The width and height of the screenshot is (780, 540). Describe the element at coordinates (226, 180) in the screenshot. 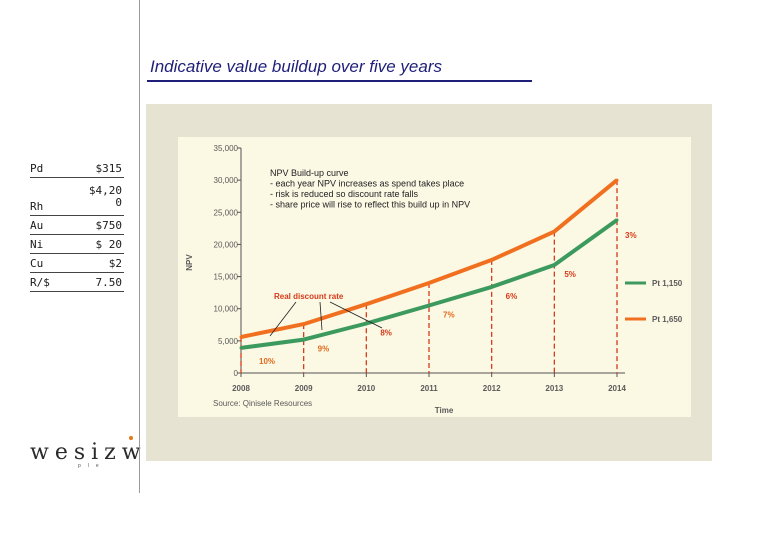

I see `y-tick-label: 30,000` at that location.